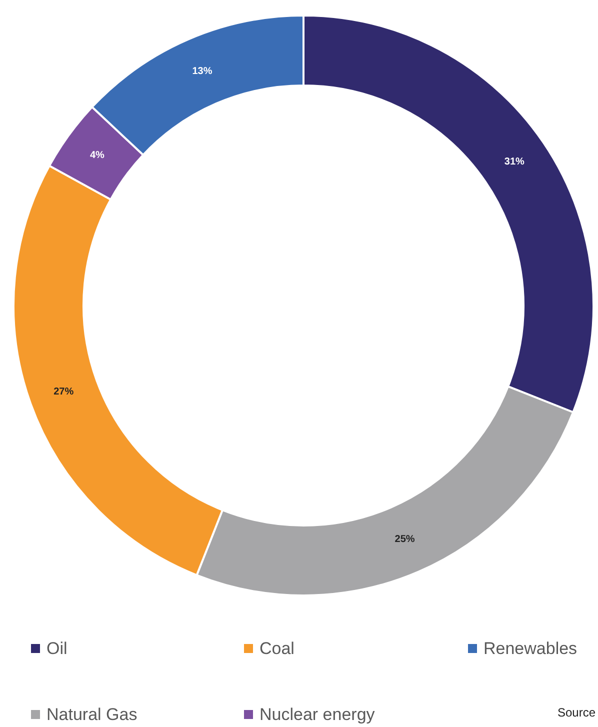 The width and height of the screenshot is (598, 727). I want to click on data-label: 27%, so click(64, 392).